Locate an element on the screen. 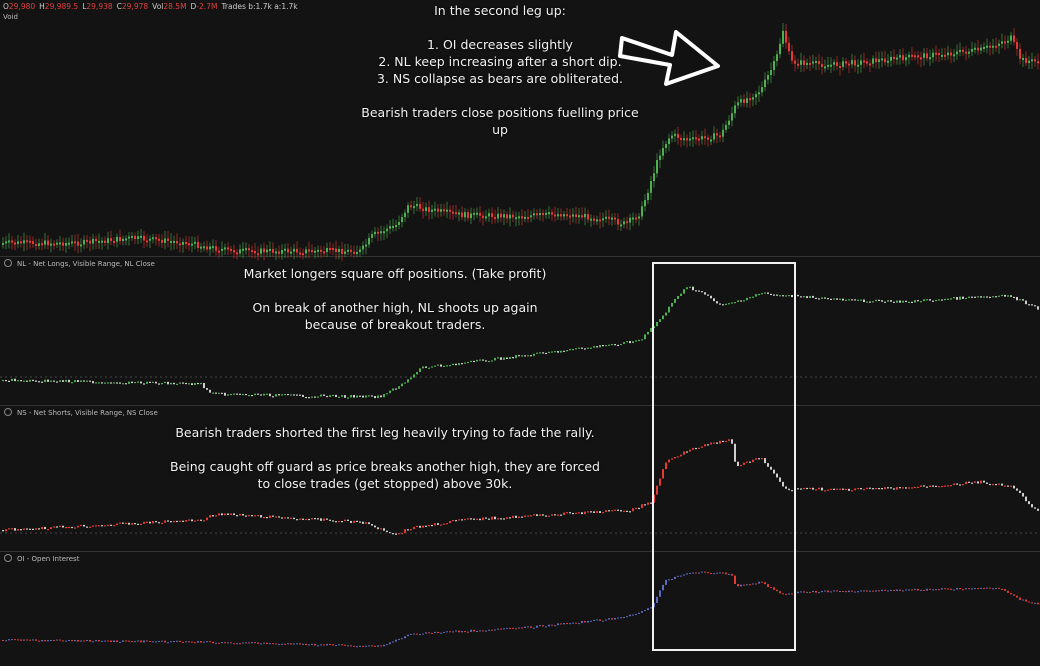 The image size is (1040, 666). ns-pane-label: NS - Net Shorts, Visible Range, NS Close is located at coordinates (81, 412).